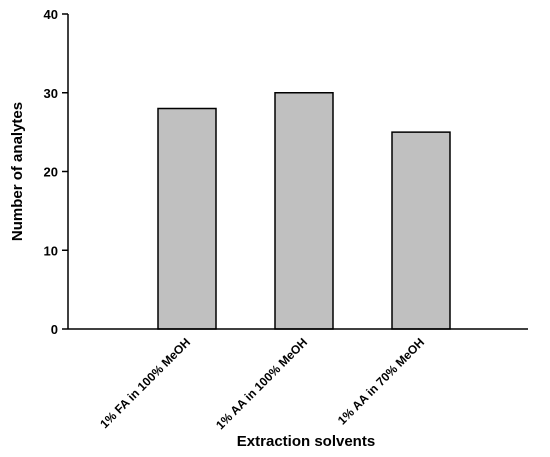 This screenshot has width=550, height=457. What do you see at coordinates (381, 381) in the screenshot?
I see `x-tick-label: 1% AA in 70% MeOH` at bounding box center [381, 381].